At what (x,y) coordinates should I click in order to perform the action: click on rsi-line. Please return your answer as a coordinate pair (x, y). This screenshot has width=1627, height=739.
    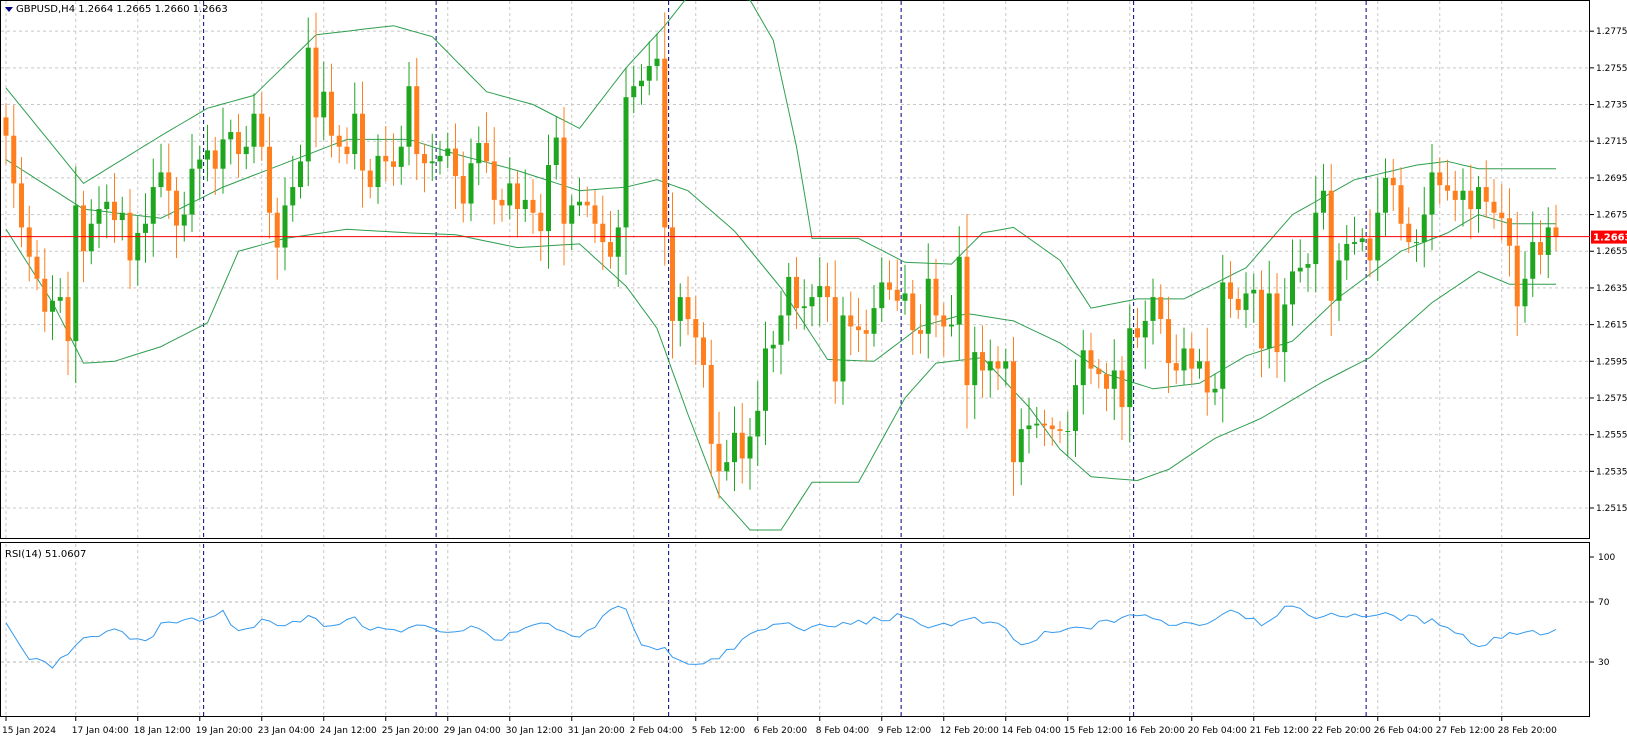
    Looking at the image, I should click on (781, 637).